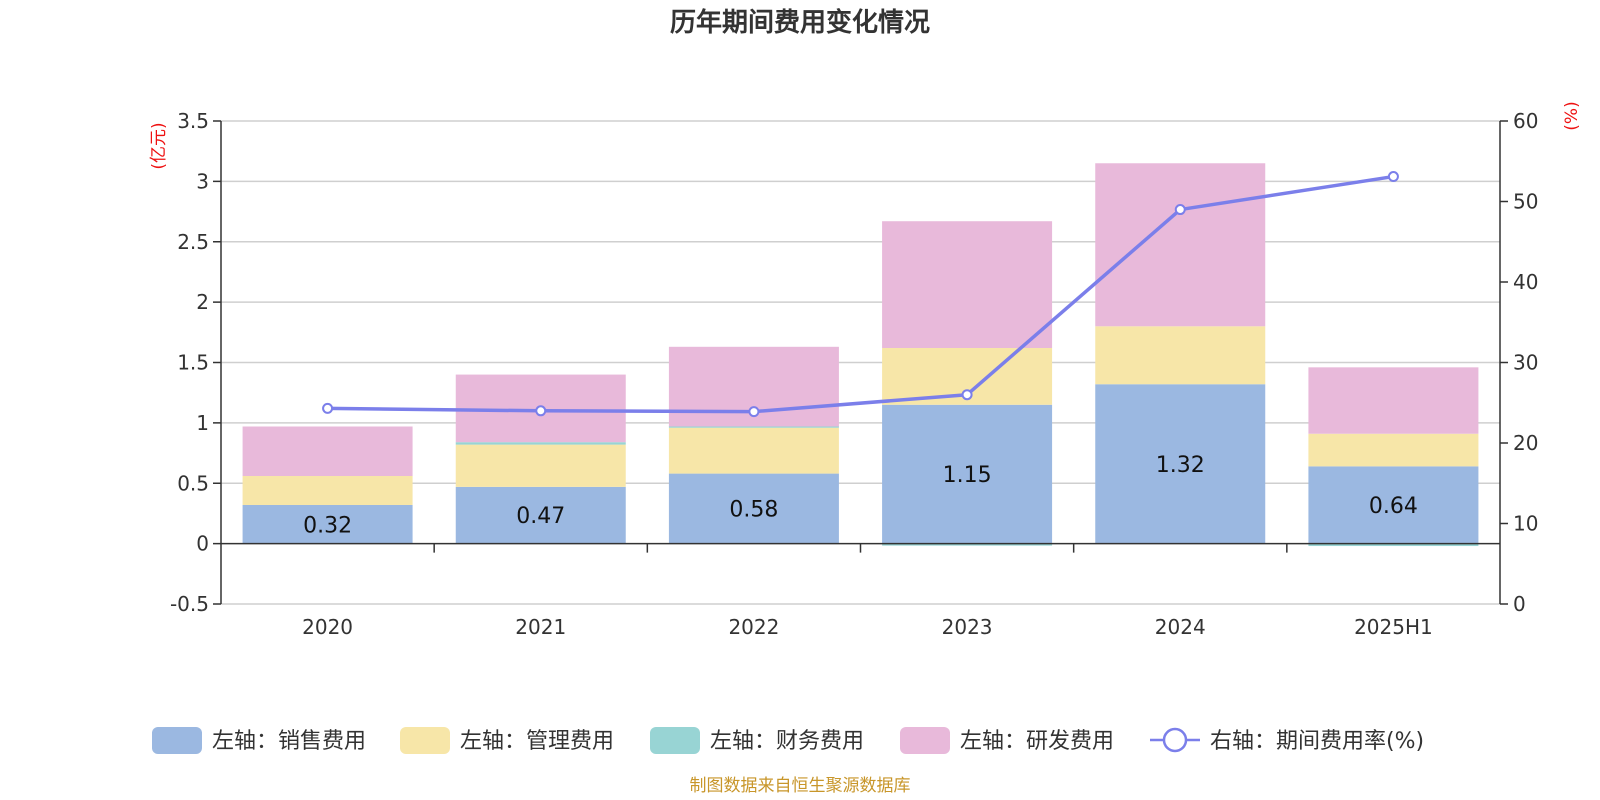  I want to click on bar-value-label: 0.32, so click(327, 525).